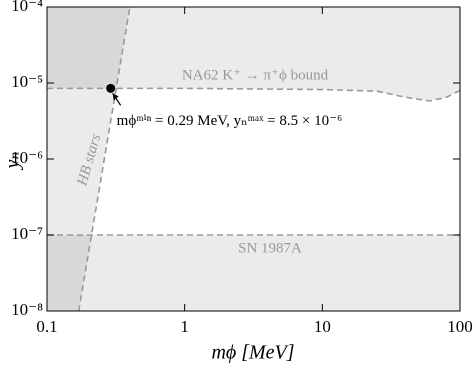  I want to click on y-tick-label: 10⁻⁷, so click(27, 233).